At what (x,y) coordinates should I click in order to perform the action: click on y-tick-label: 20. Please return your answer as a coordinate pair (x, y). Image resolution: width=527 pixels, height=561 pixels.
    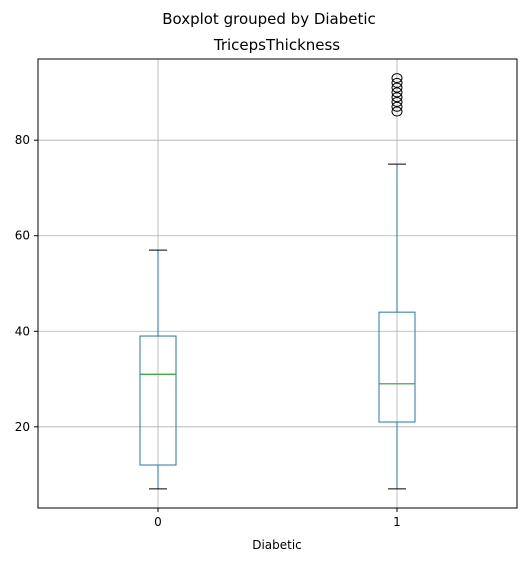
    Looking at the image, I should click on (22, 427).